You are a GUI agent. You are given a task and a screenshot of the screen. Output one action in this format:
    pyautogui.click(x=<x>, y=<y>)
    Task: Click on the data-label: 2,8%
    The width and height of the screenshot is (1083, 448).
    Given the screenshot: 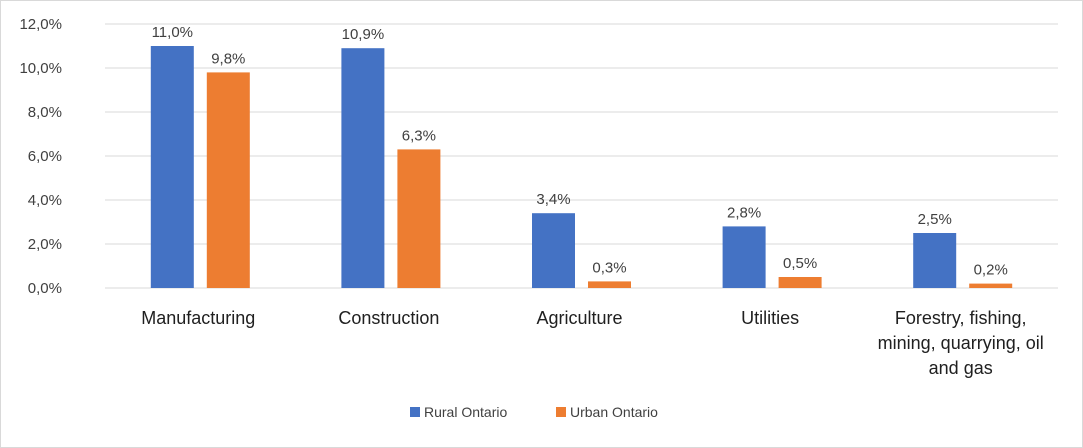 What is the action you would take?
    pyautogui.click(x=744, y=212)
    